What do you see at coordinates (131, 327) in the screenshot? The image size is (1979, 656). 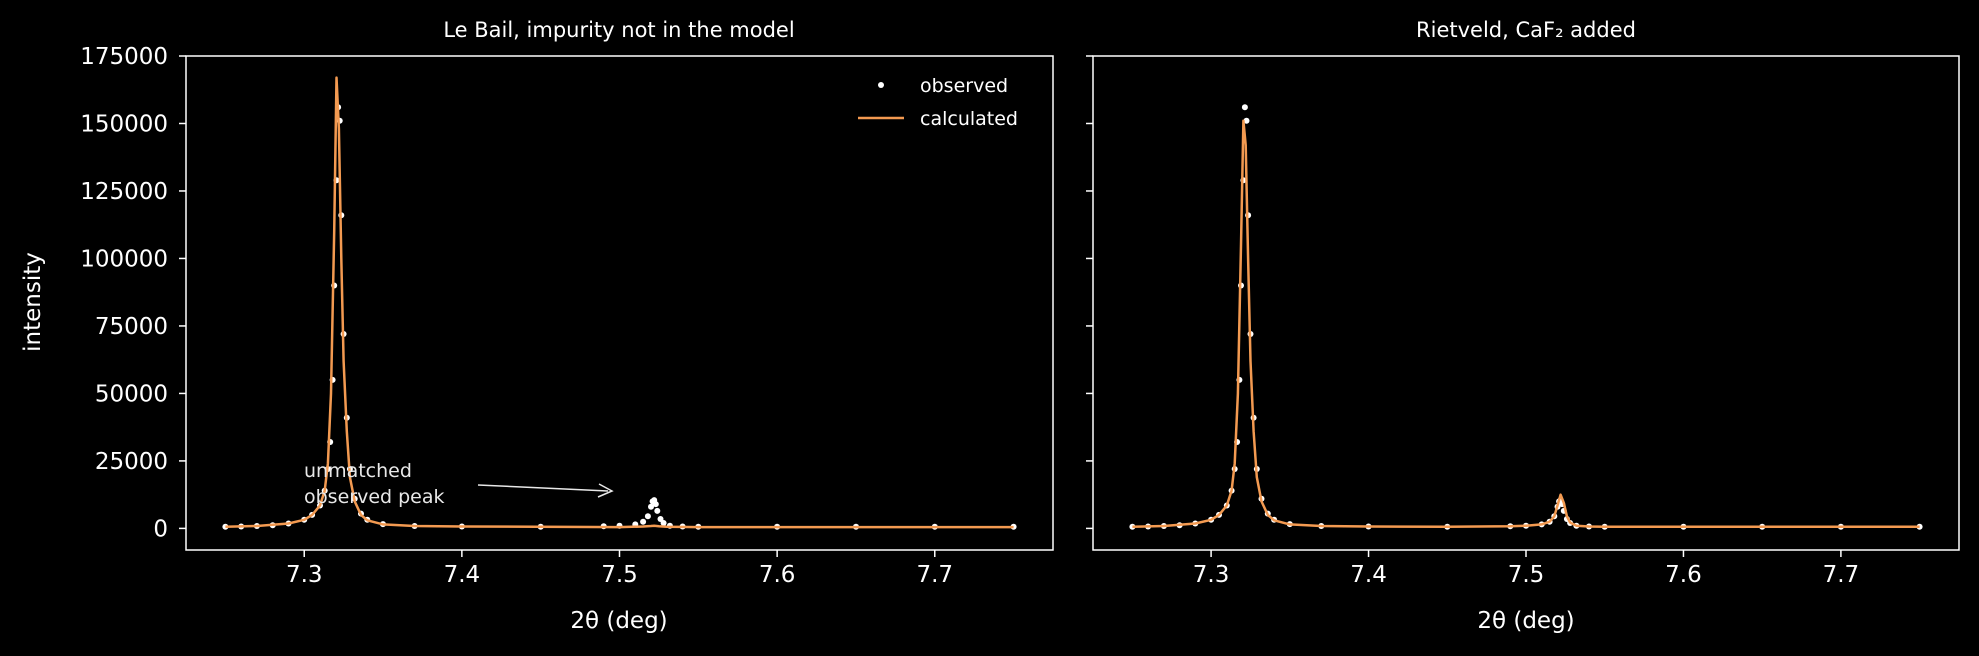 I see `y-tick-label: 75000` at bounding box center [131, 327].